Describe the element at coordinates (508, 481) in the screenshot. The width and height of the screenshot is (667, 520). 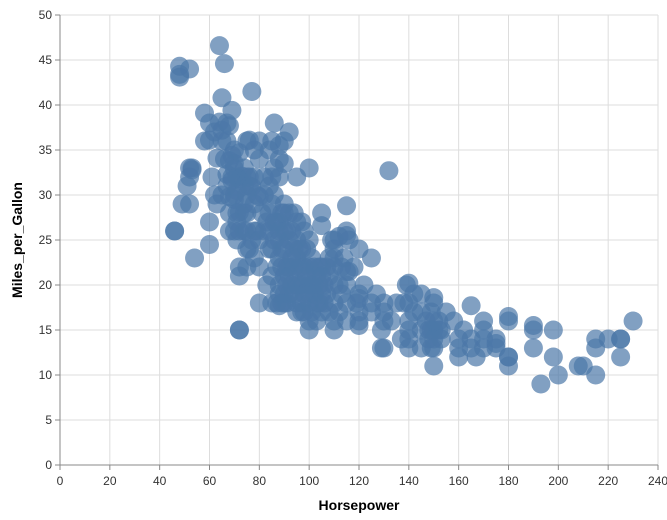
I see `x-tick-label: 180` at that location.